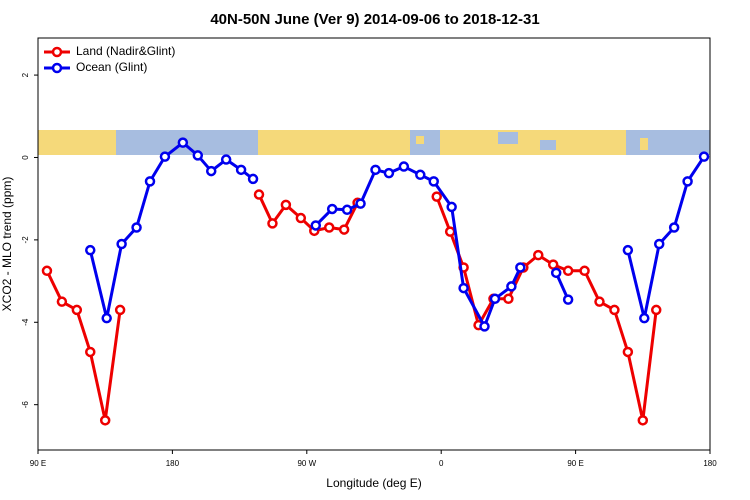  Describe the element at coordinates (25, 74) in the screenshot. I see `y-tick-label: 2` at that location.